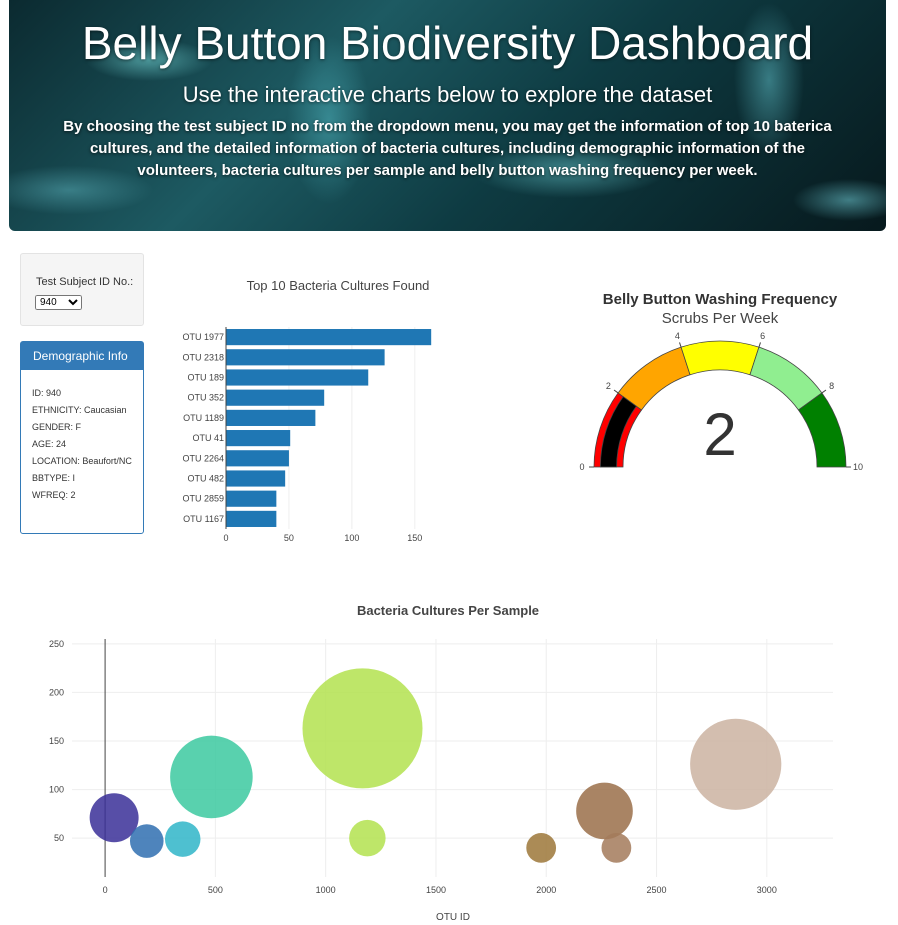 The width and height of the screenshot is (898, 925). What do you see at coordinates (414, 538) in the screenshot?
I see `bar-x-tick-label: 150` at bounding box center [414, 538].